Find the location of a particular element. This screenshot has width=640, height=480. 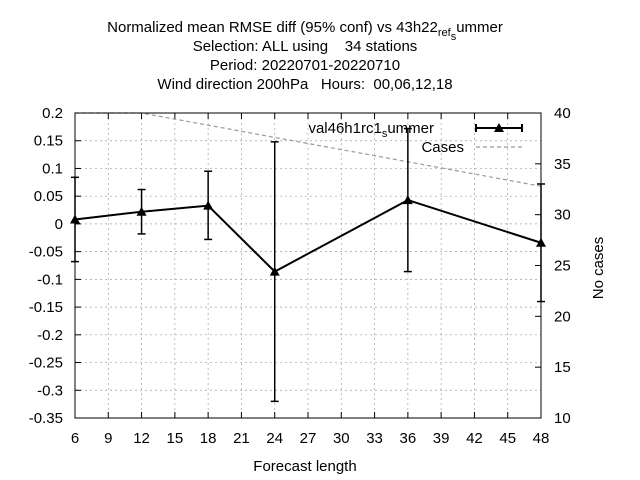

x-tick-label: 18 is located at coordinates (208, 438).